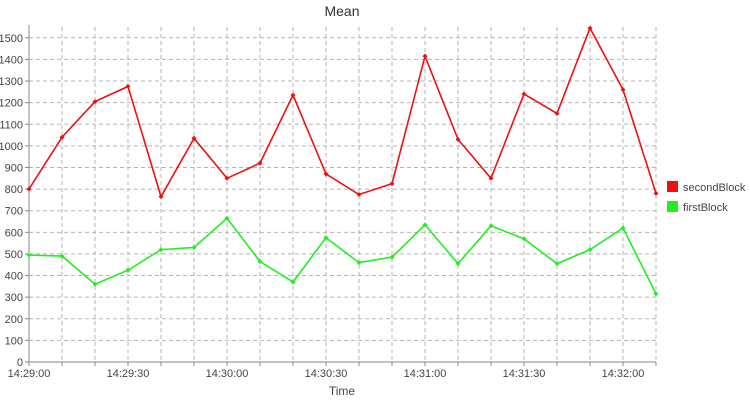  Describe the element at coordinates (342, 391) in the screenshot. I see `x-axis-title: Time` at that location.